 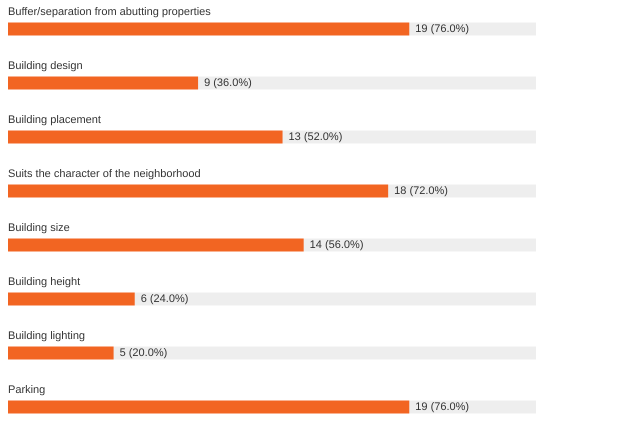 What do you see at coordinates (44, 282) in the screenshot?
I see `y-tick-label: Building height` at bounding box center [44, 282].